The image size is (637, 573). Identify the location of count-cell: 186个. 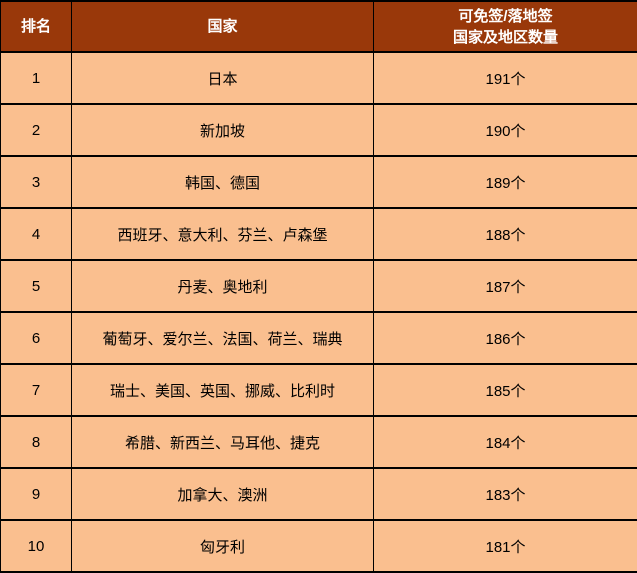
(505, 338).